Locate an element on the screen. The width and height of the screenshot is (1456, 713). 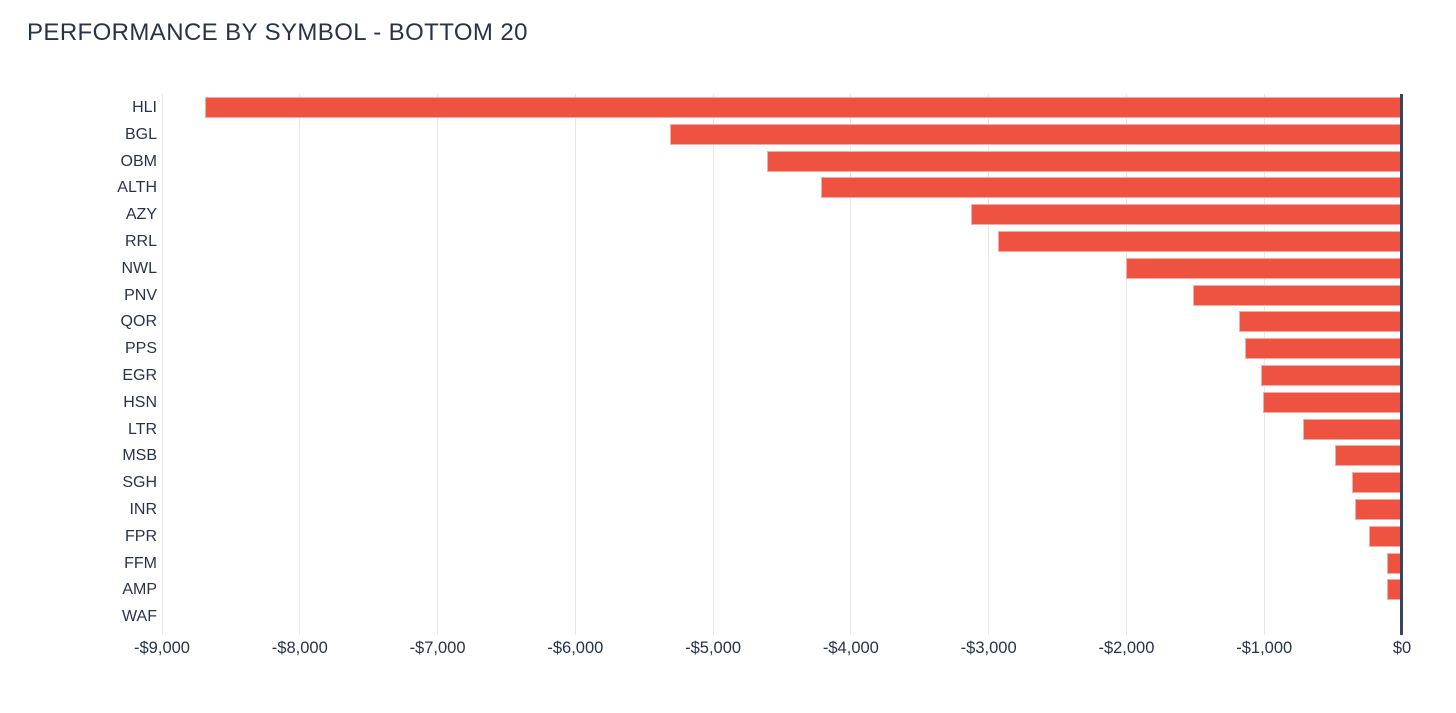
y-tick-label: EGR is located at coordinates (139, 375).